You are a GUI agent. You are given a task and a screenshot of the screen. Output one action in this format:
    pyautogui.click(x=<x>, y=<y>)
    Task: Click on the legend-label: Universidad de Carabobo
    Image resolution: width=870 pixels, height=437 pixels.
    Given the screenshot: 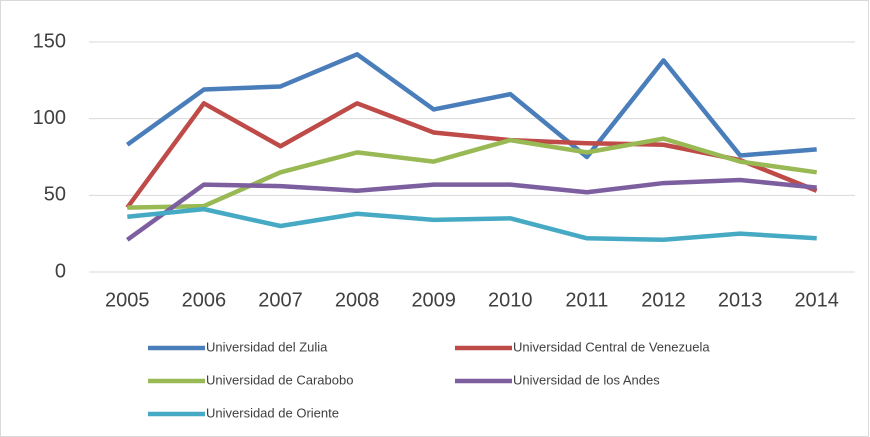 What is the action you would take?
    pyautogui.click(x=279, y=379)
    